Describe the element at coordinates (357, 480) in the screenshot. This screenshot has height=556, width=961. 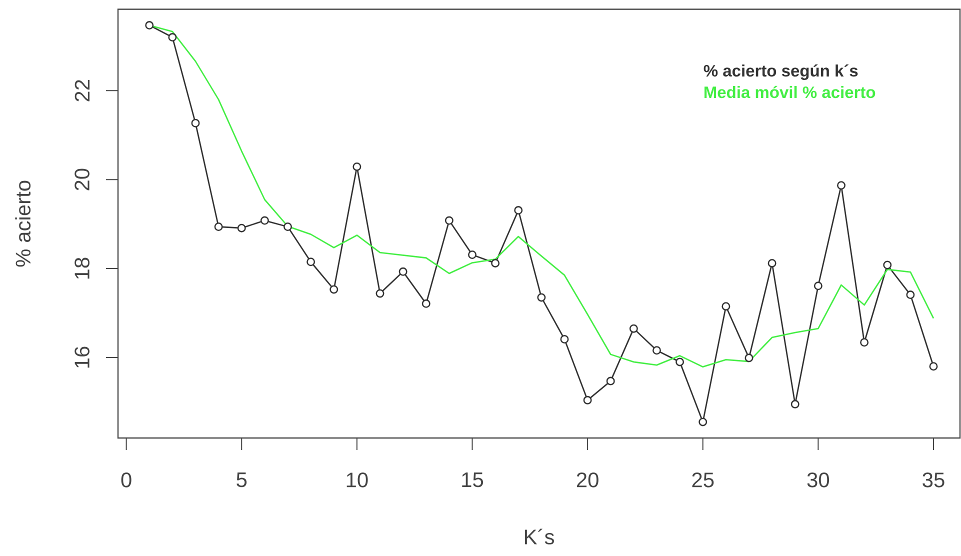
I see `x-tick-label: 10` at that location.